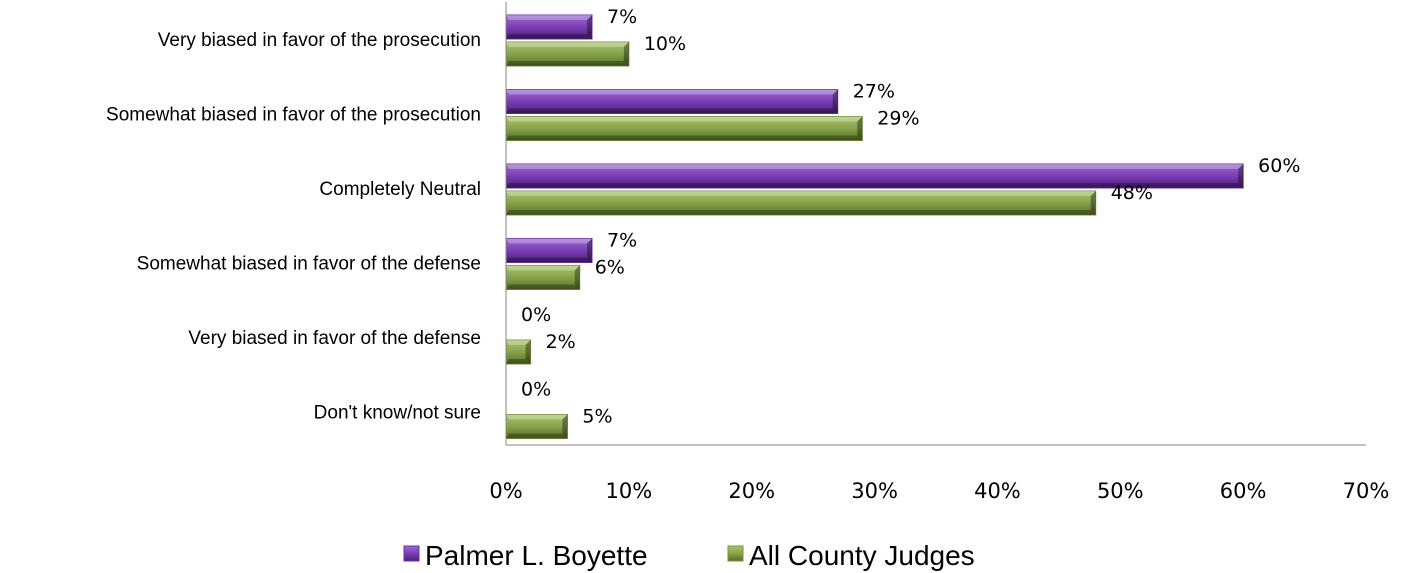  What do you see at coordinates (622, 241) in the screenshot?
I see `value-label-palmer-l-boyette-4: 7%` at bounding box center [622, 241].